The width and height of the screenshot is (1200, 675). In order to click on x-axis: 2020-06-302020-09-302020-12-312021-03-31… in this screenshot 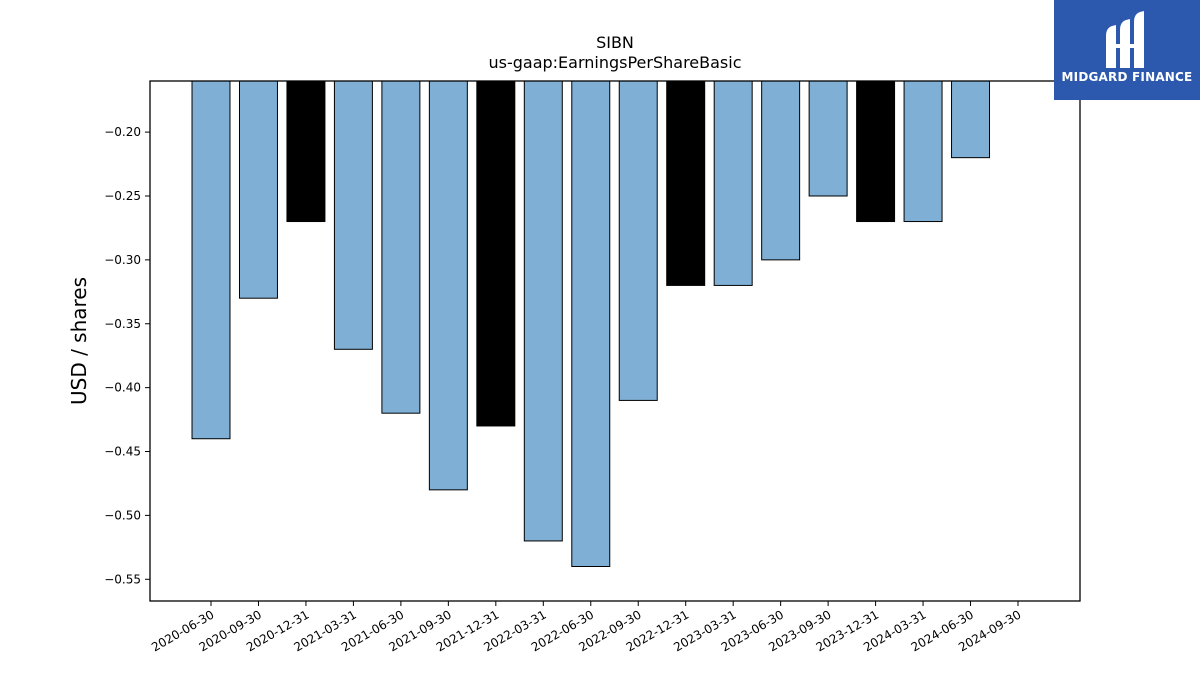, I will do `click(586, 627)`.